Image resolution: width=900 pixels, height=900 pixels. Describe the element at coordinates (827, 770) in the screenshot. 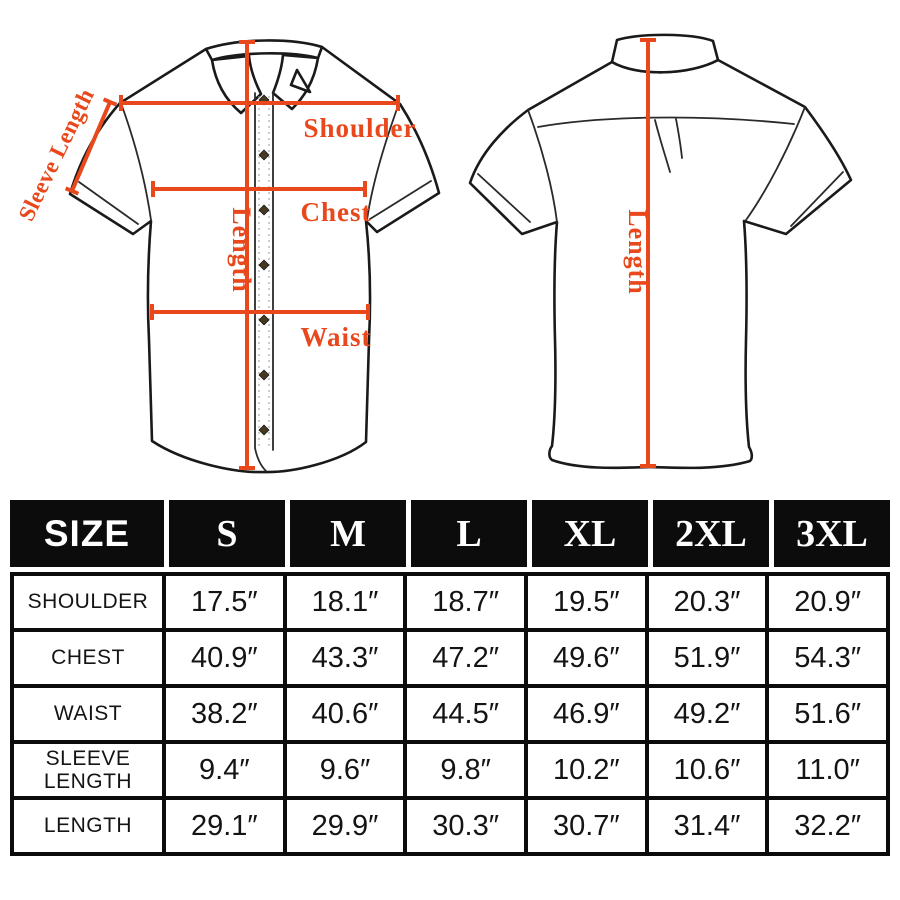

I see `cell-sleeve-3xl: 11.0″` at that location.